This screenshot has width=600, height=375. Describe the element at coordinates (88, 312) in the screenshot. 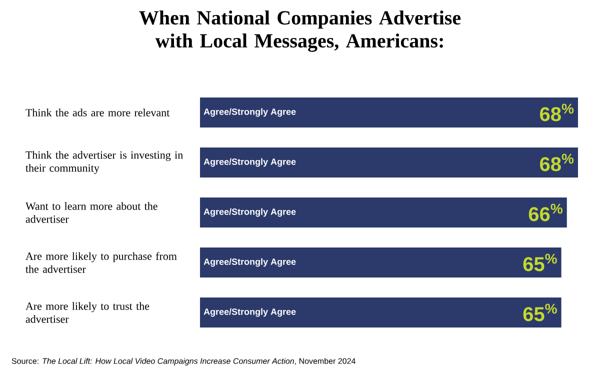

I see `y-tick-label: Are more likely to trust the advertiser` at that location.